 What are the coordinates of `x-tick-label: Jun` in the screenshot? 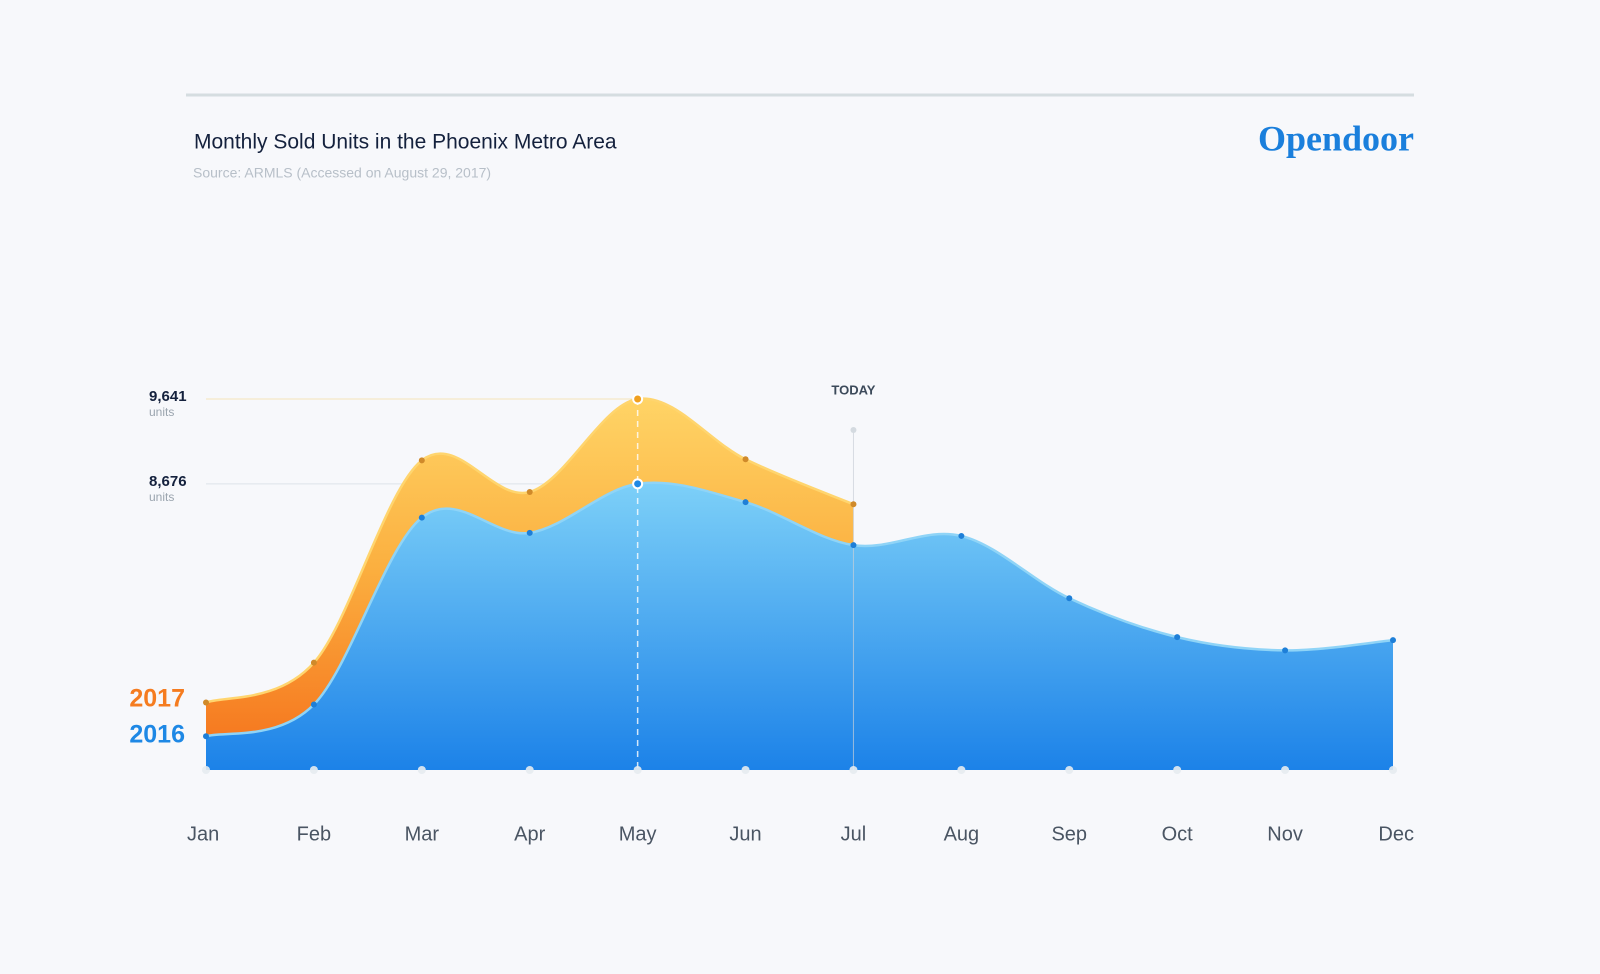 It's located at (745, 834).